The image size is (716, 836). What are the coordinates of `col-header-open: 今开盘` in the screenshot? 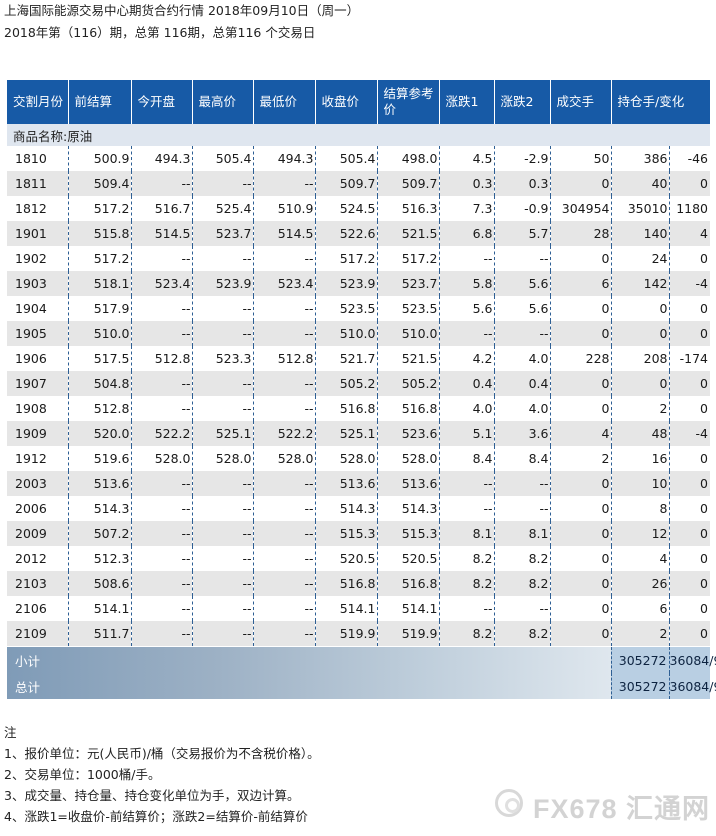 It's located at (162, 102).